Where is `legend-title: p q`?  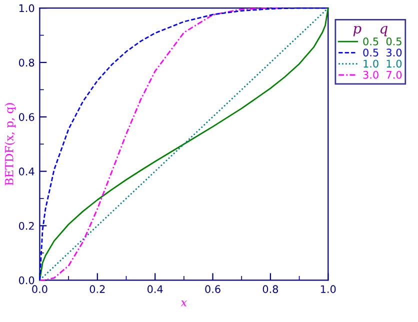 legend-title: p q is located at coordinates (370, 31).